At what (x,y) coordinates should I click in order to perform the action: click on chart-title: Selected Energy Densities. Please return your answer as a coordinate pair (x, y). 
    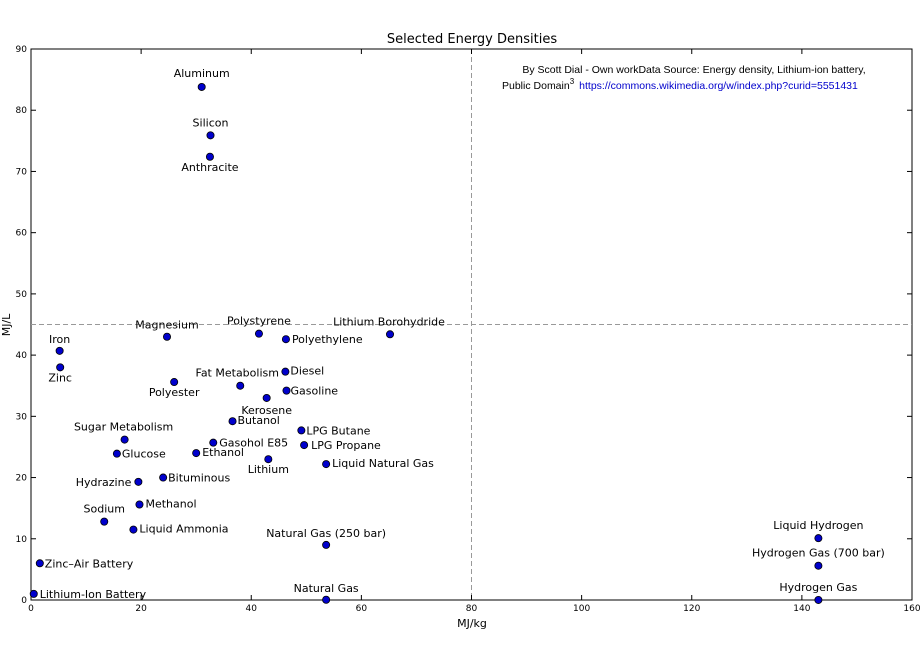
    Looking at the image, I should click on (472, 39).